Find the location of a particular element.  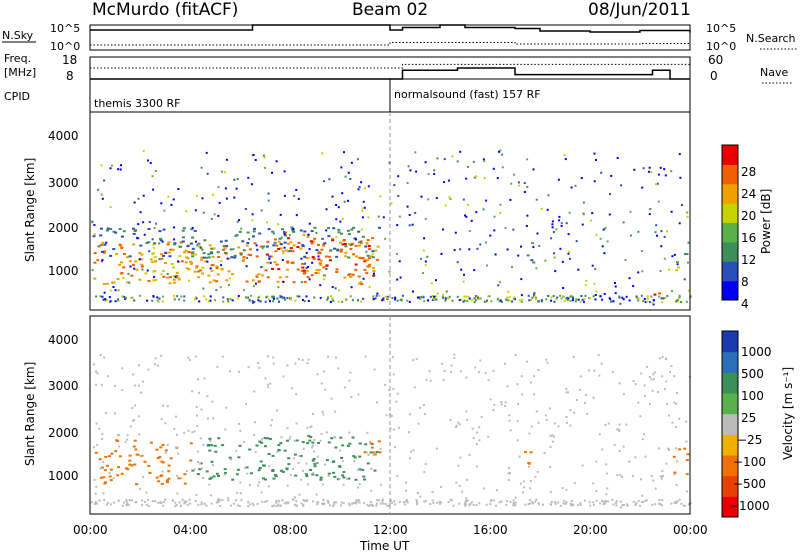

cpid-mode-2: normalsound (fast) 157 RF is located at coordinates (467, 94).